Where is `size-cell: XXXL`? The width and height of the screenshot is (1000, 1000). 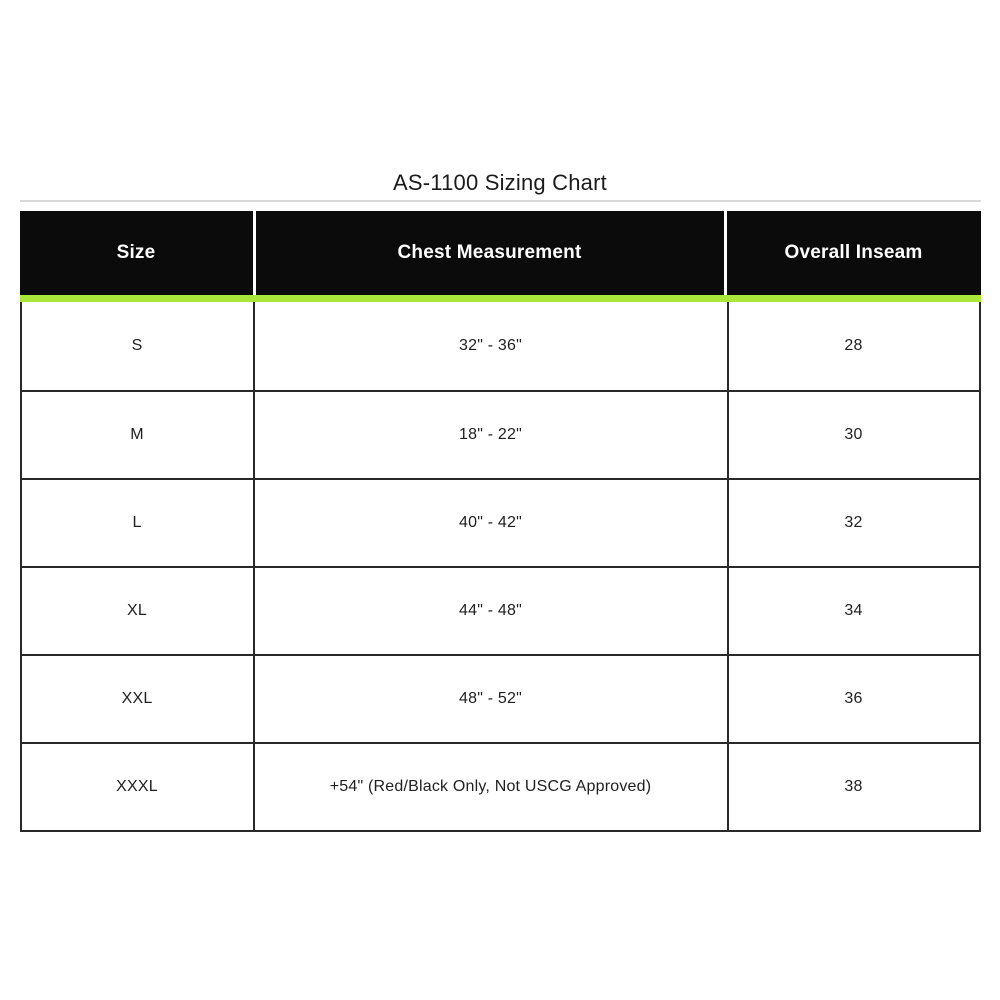 size-cell: XXXL is located at coordinates (137, 786).